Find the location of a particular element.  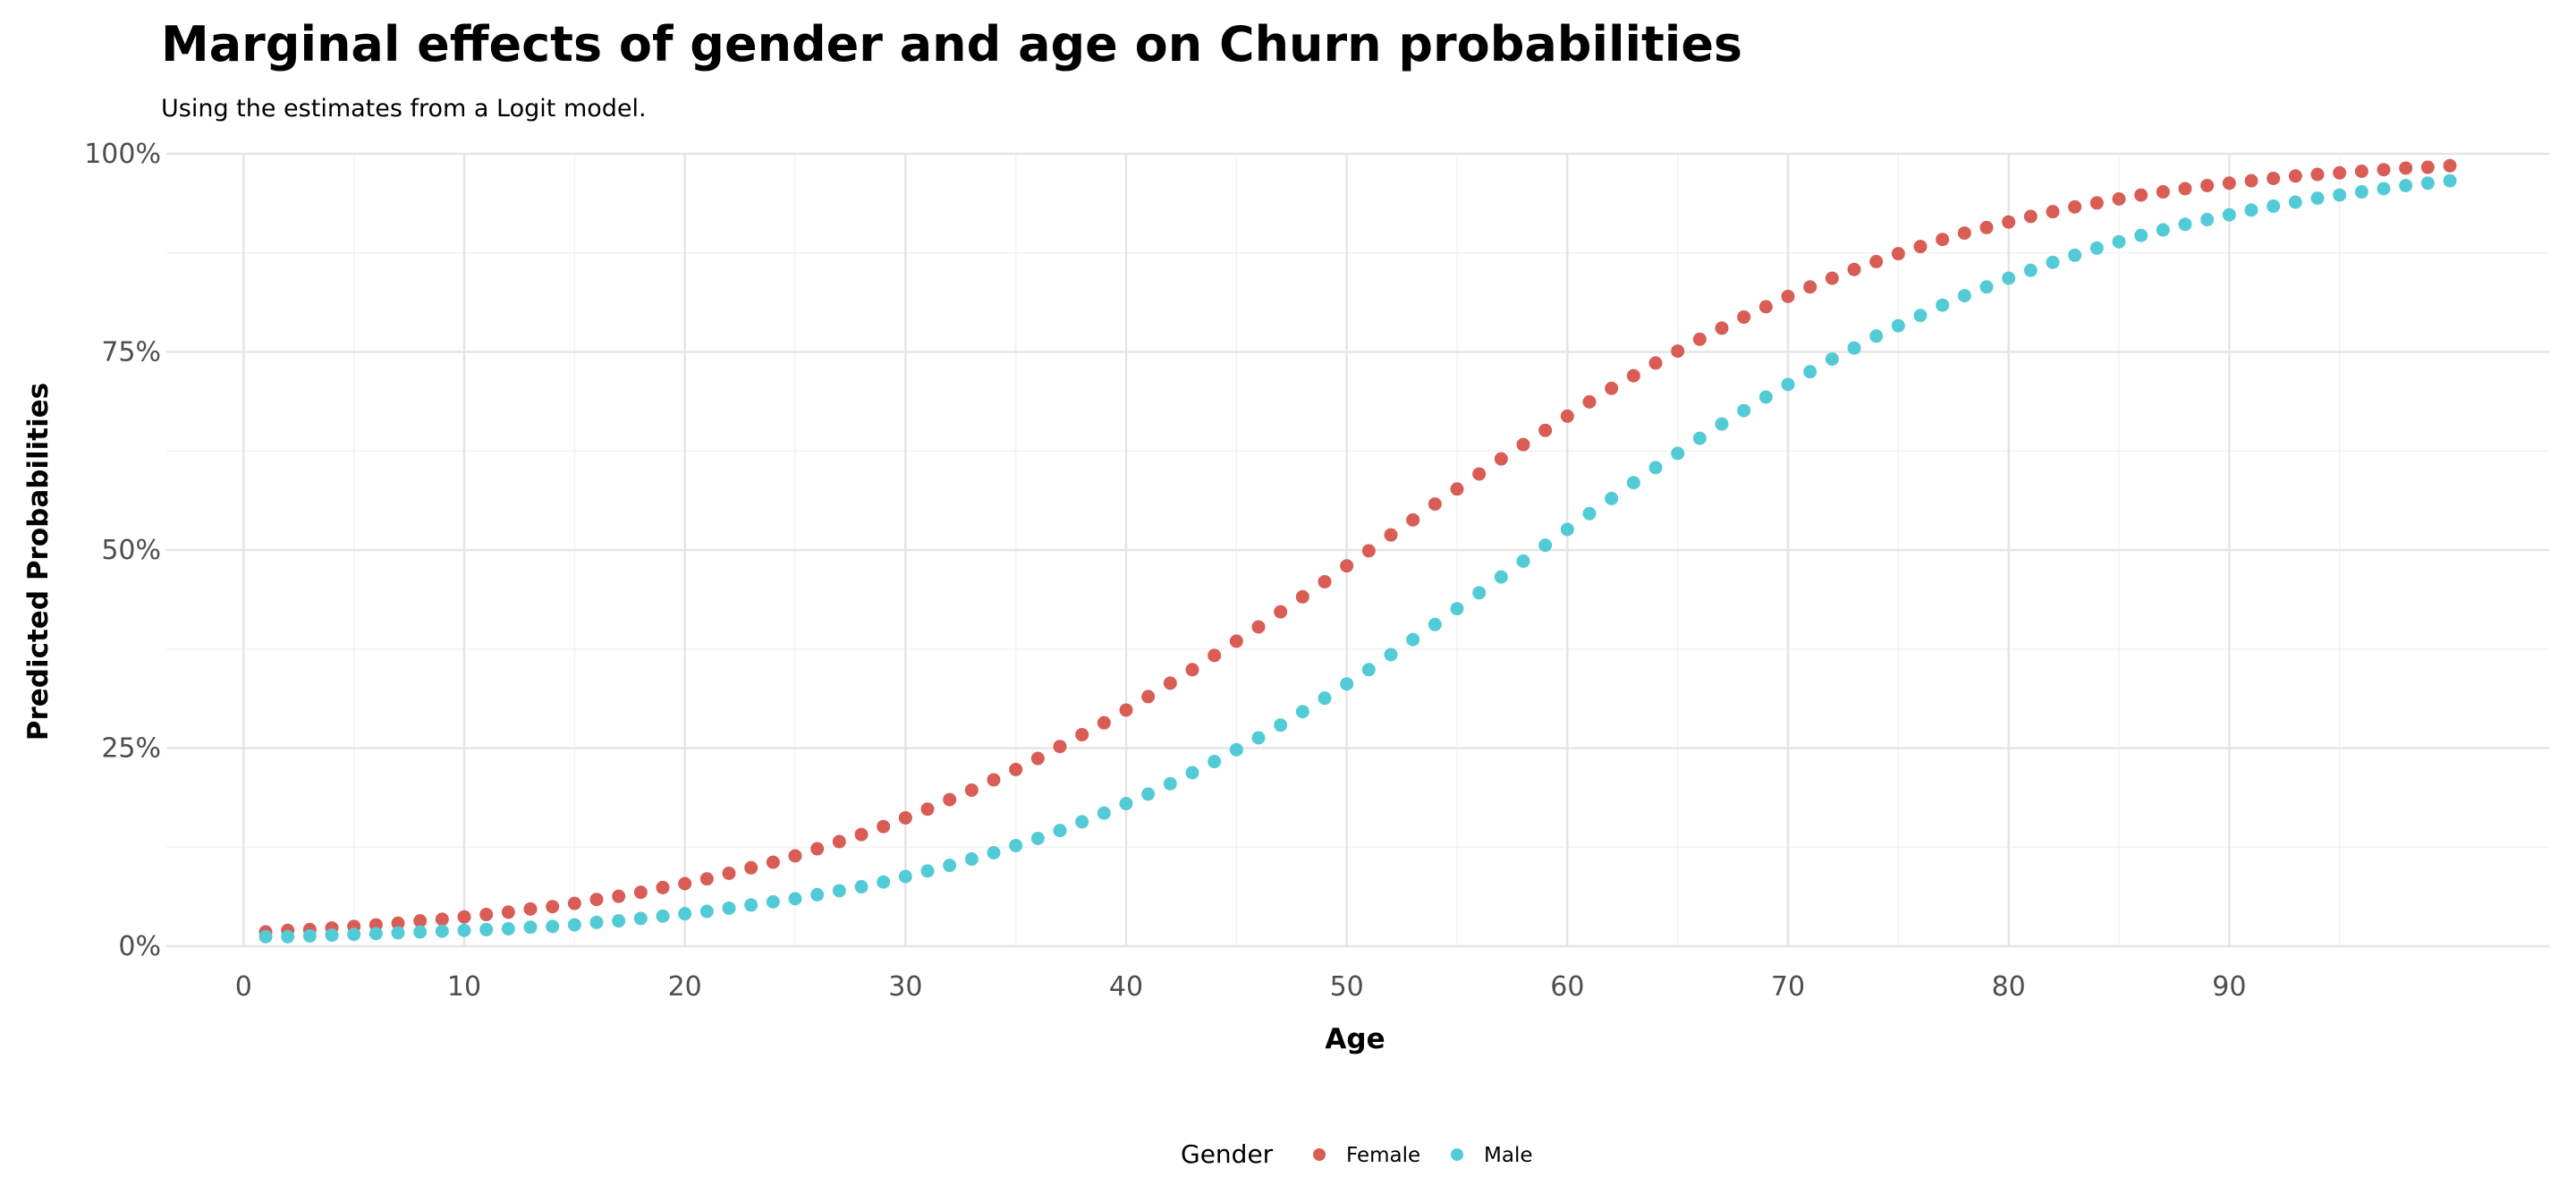

legend-swatch-female is located at coordinates (1319, 1154).